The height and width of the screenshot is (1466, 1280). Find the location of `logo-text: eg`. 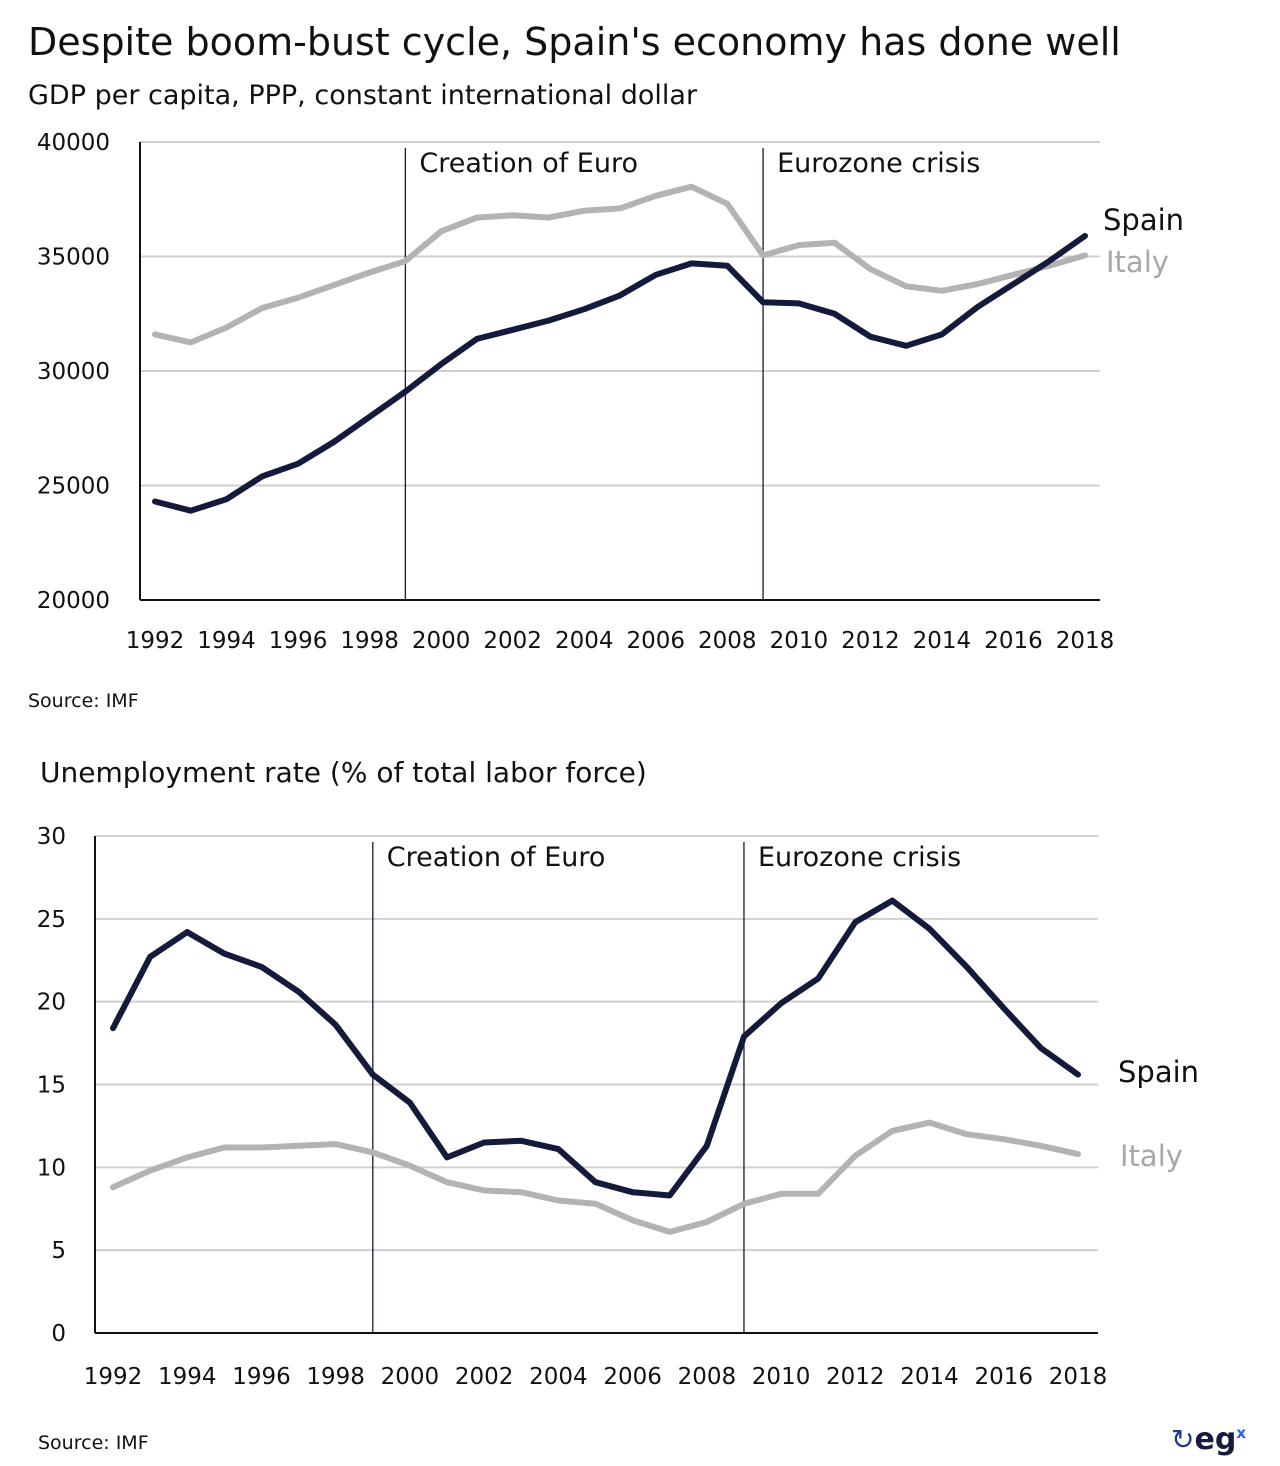

logo-text: eg is located at coordinates (1215, 1439).